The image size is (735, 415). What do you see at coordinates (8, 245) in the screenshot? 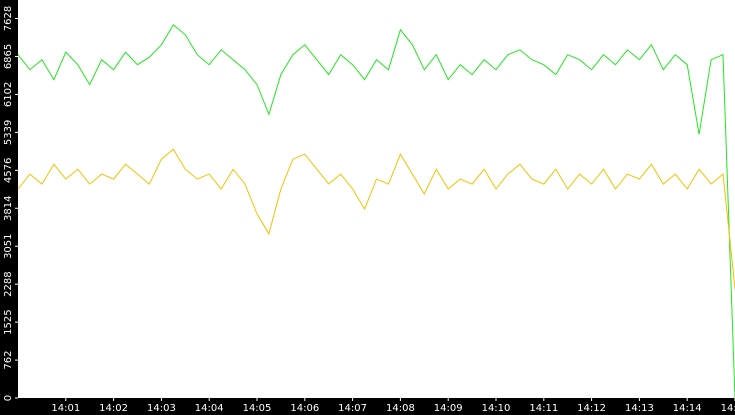
I see `y-tick-label: 3051` at bounding box center [8, 245].